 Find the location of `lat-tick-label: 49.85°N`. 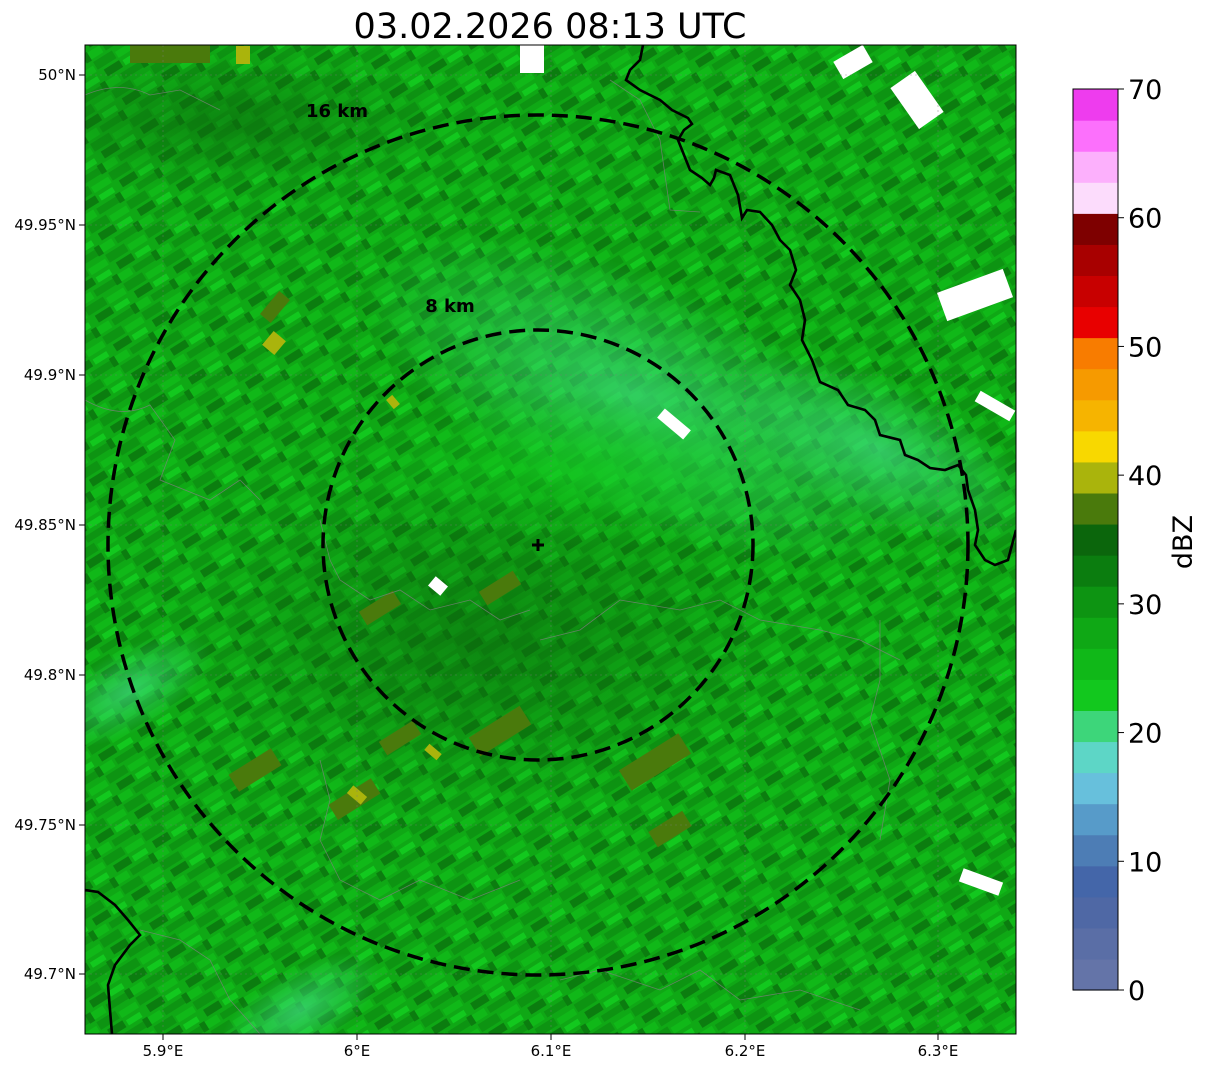

lat-tick-label: 49.85°N is located at coordinates (45, 525).